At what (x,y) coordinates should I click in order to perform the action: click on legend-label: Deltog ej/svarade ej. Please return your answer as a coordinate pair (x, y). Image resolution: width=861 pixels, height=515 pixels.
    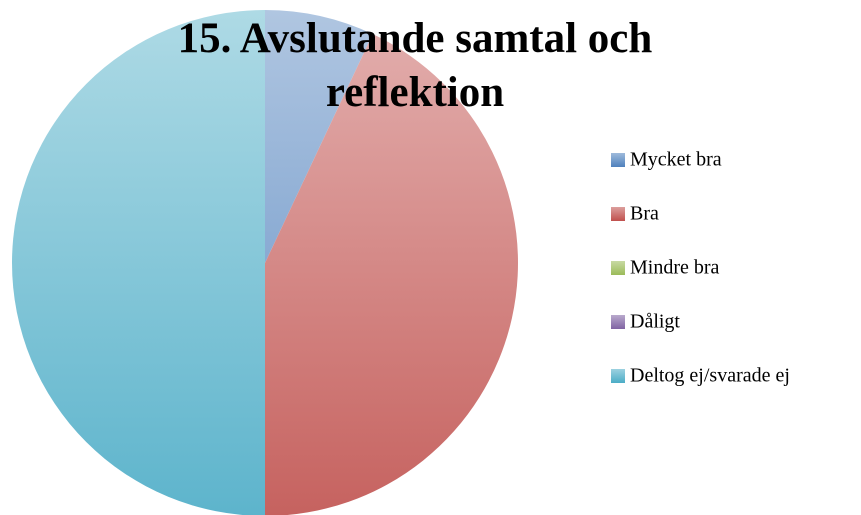
    Looking at the image, I should click on (710, 376).